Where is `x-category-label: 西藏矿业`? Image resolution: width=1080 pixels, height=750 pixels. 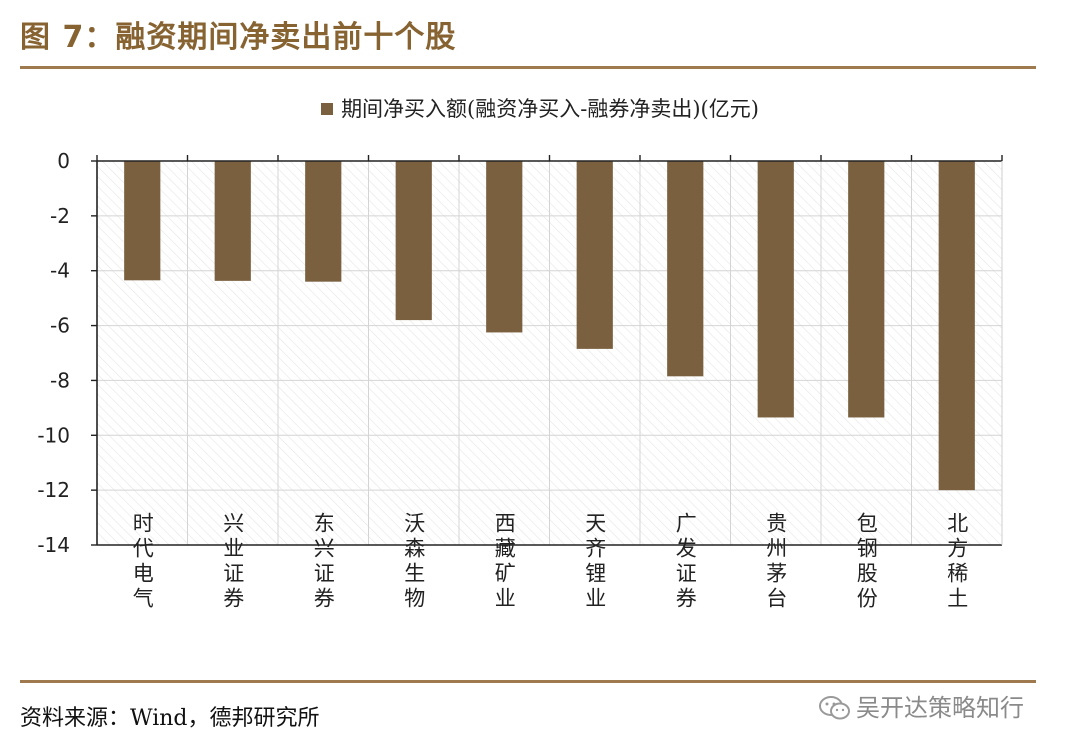 x-category-label: 西藏矿业 is located at coordinates (504, 562).